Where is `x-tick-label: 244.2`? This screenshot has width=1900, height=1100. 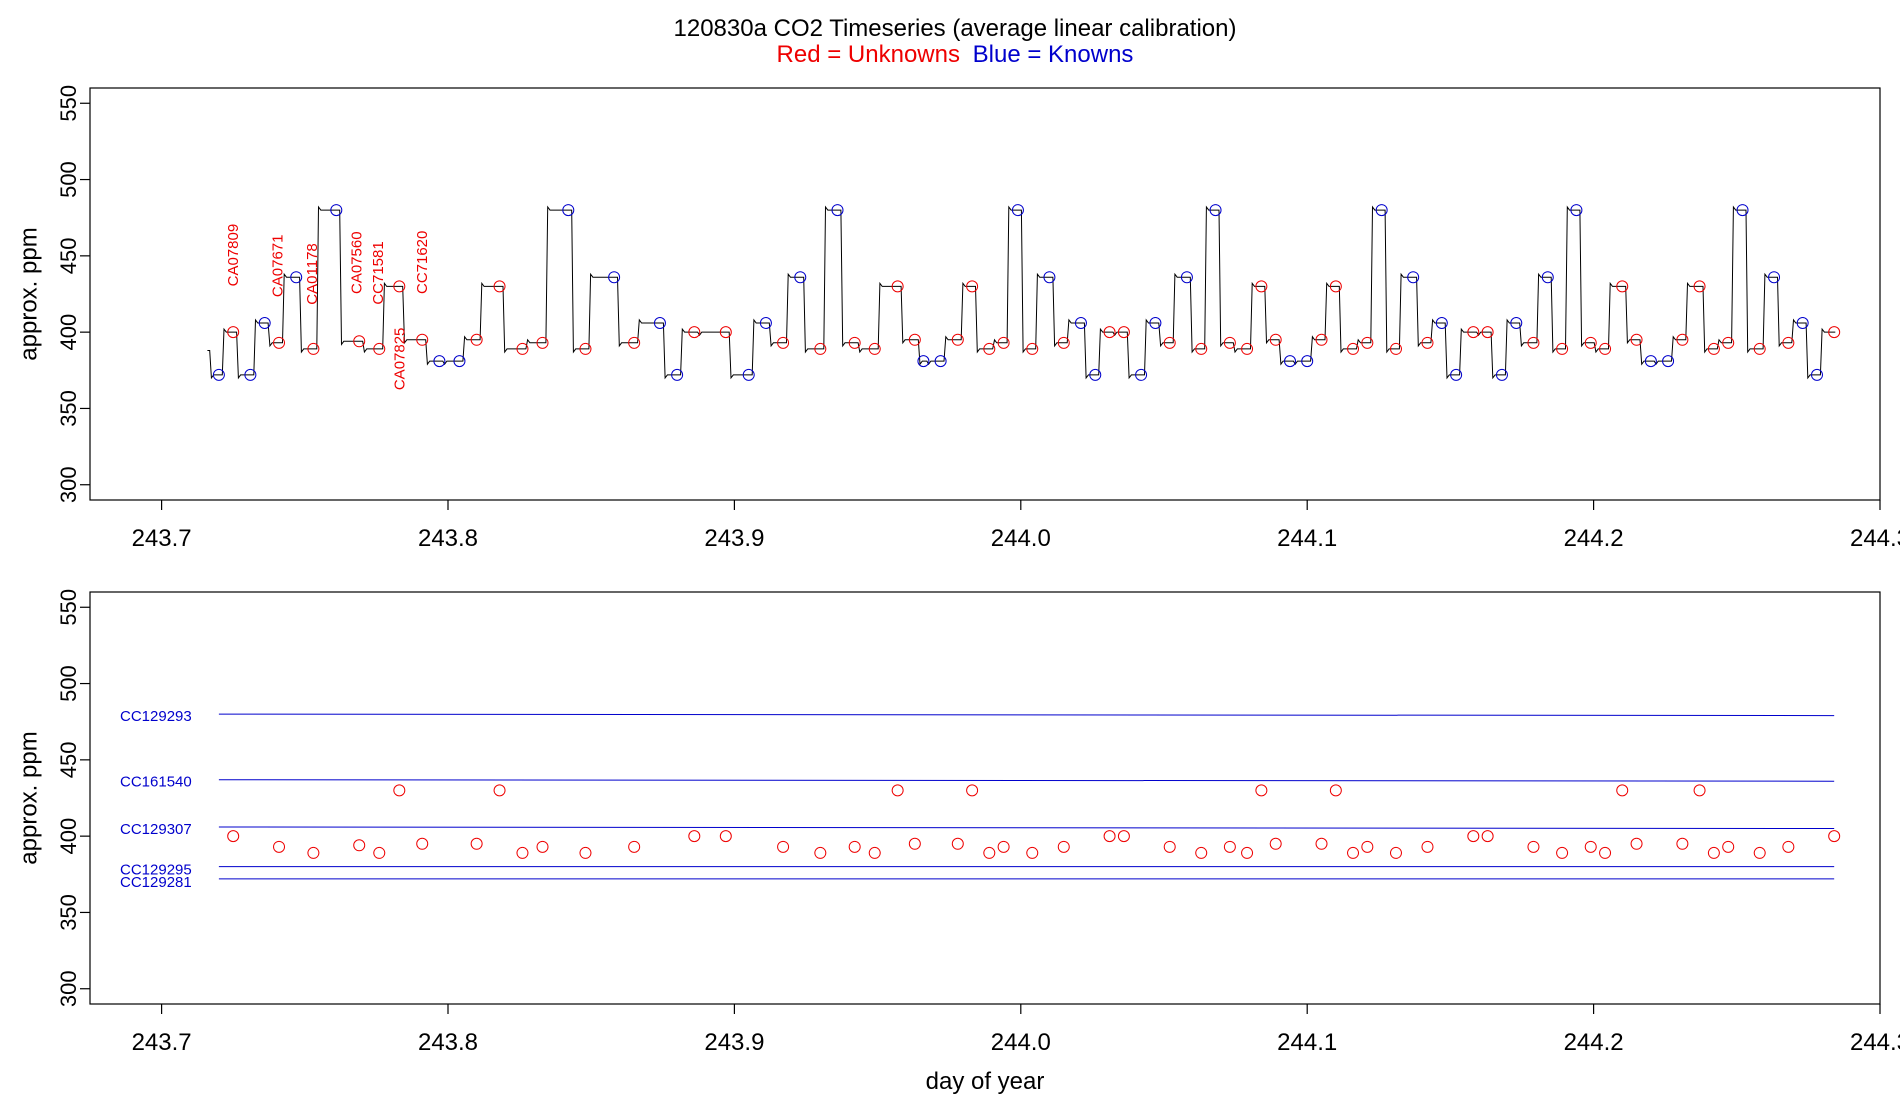 x-tick-label: 244.2 is located at coordinates (1594, 538).